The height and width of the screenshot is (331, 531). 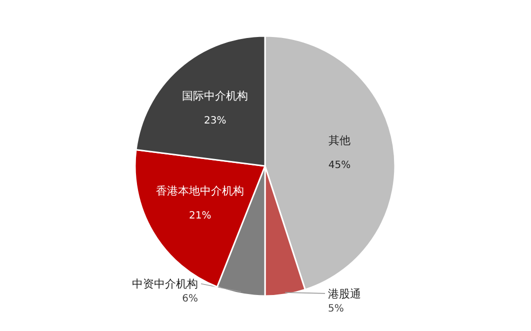 What do you see at coordinates (345, 293) in the screenshot?
I see `slice-label: 港股通` at bounding box center [345, 293].